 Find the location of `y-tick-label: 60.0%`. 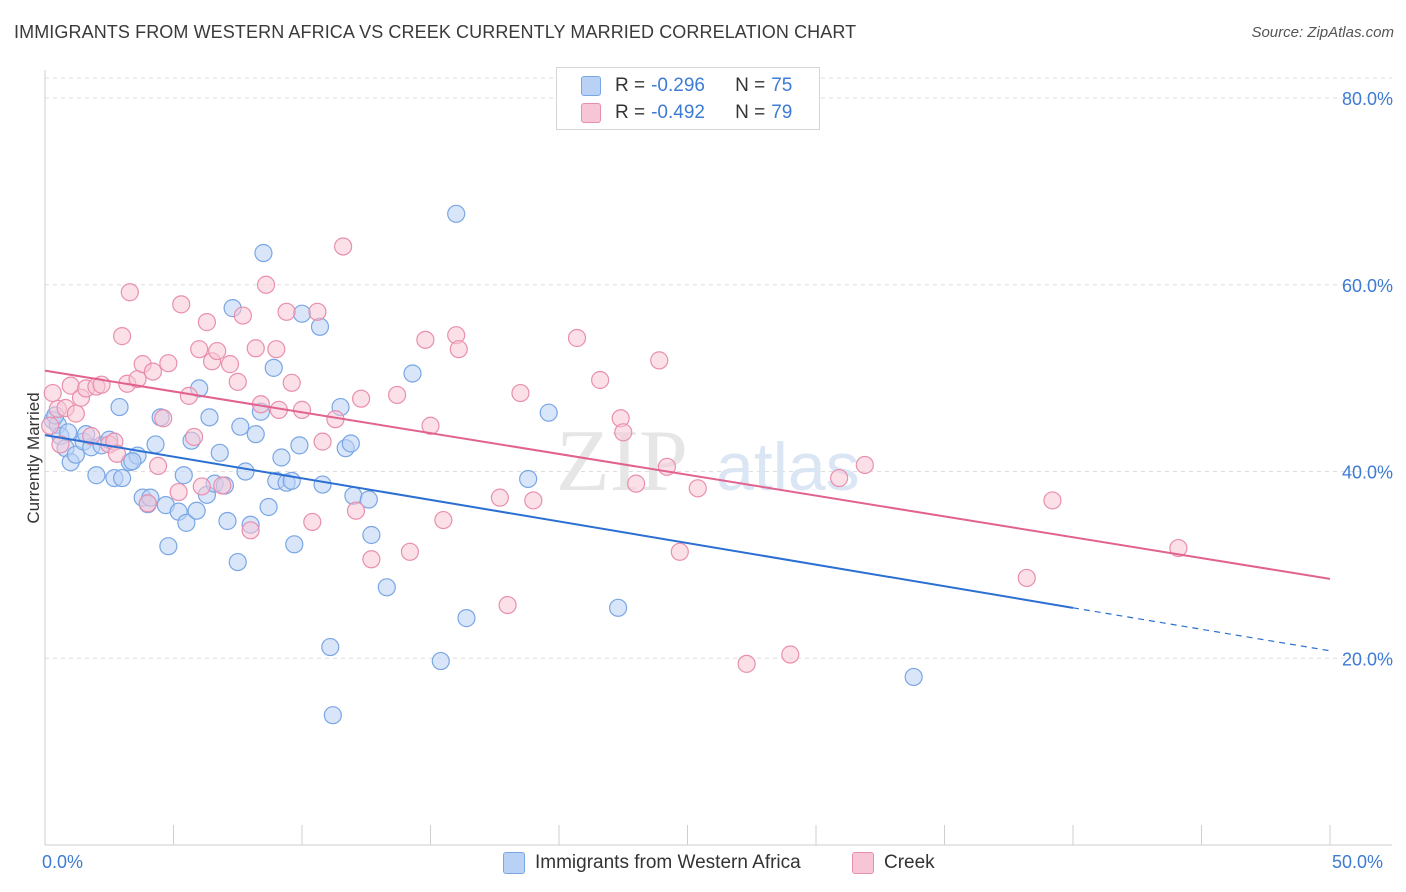

y-tick-label: 60.0% is located at coordinates (1367, 286).